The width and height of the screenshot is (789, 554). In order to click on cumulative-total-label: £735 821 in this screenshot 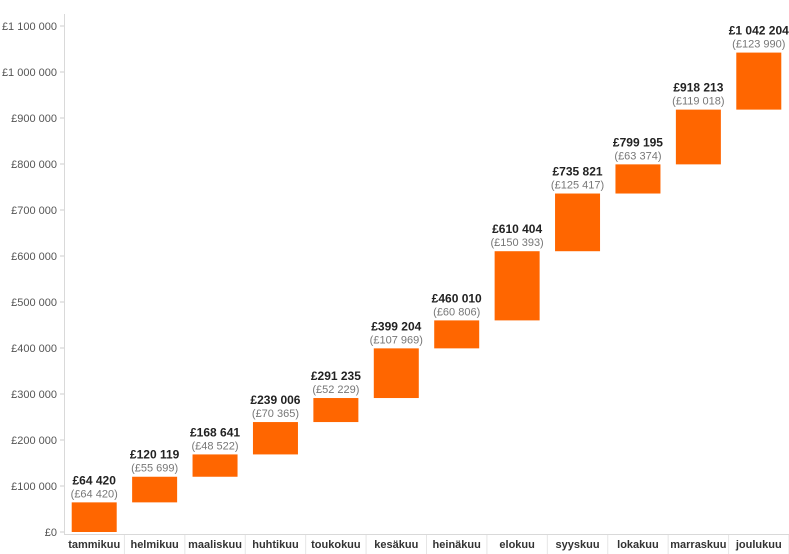, I will do `click(578, 172)`.